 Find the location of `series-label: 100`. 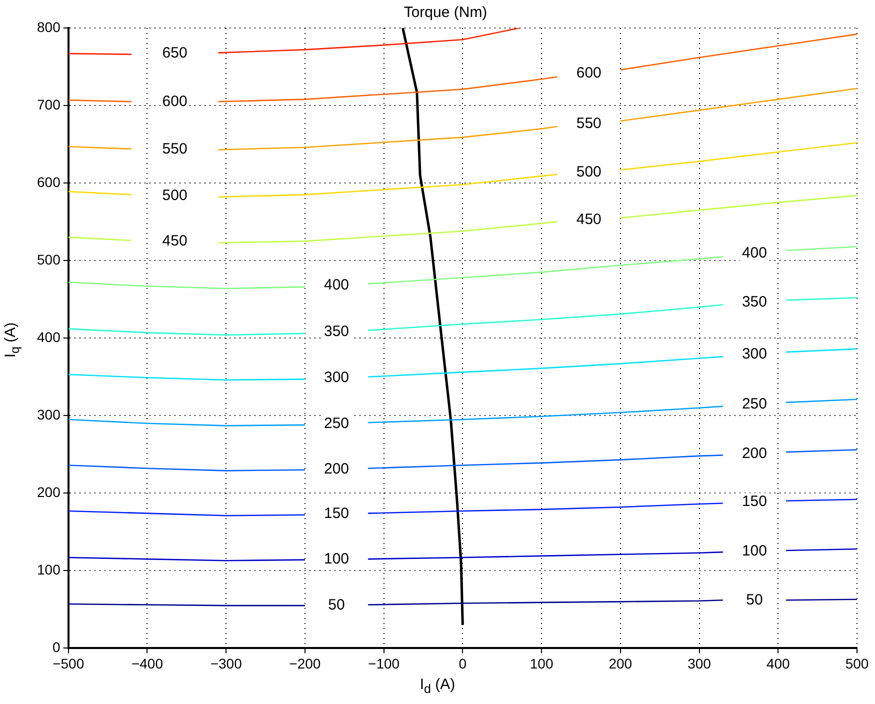

series-label: 100 is located at coordinates (337, 559).